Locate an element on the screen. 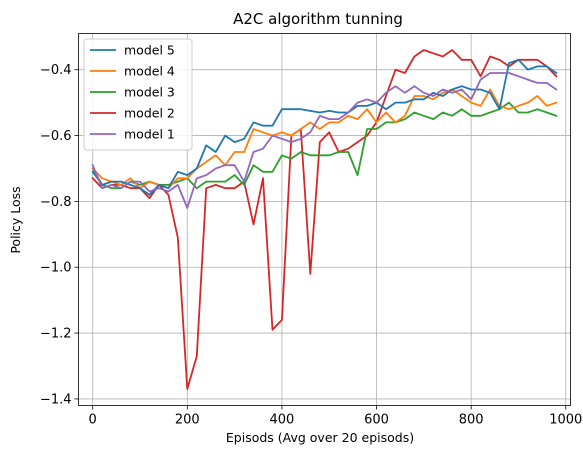 This screenshot has width=583, height=455. legend: model 5 model 4 model 3 model 2 model 1 is located at coordinates (138, 94).